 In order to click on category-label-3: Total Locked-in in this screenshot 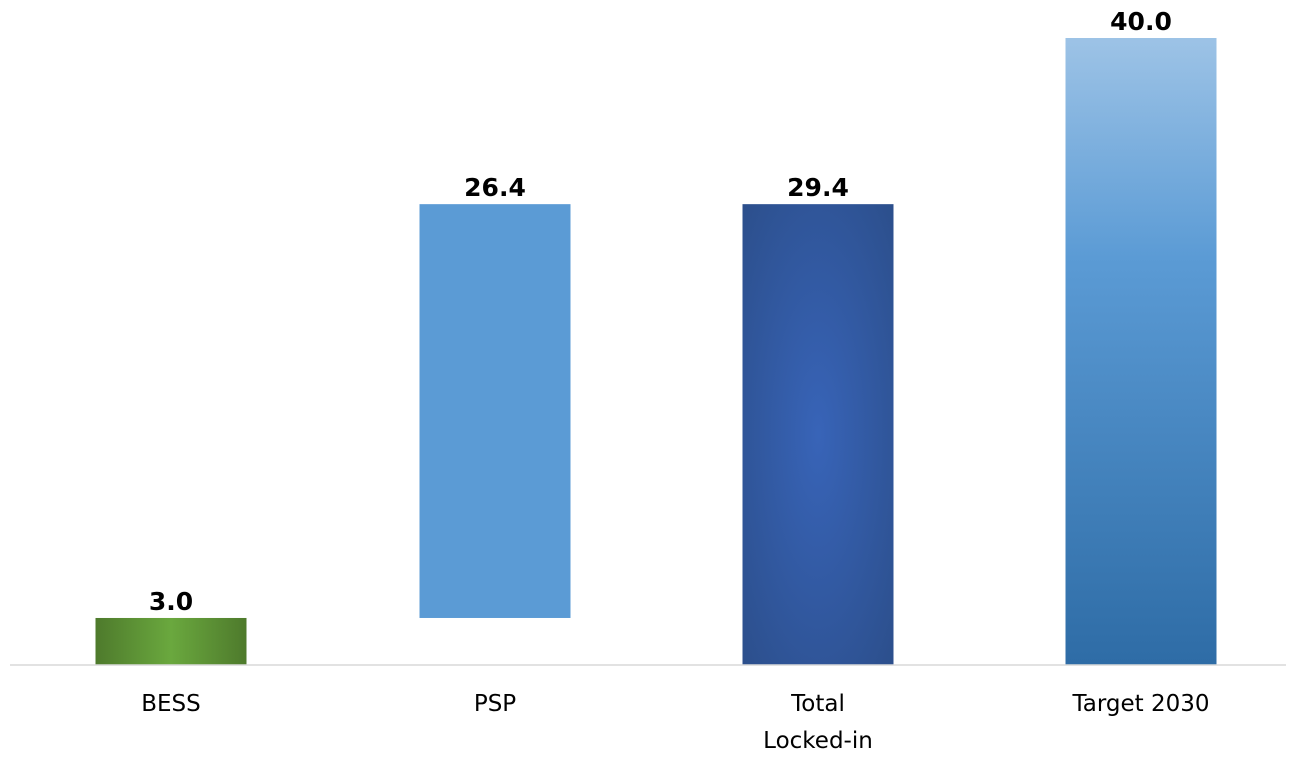, I will do `click(818, 722)`.